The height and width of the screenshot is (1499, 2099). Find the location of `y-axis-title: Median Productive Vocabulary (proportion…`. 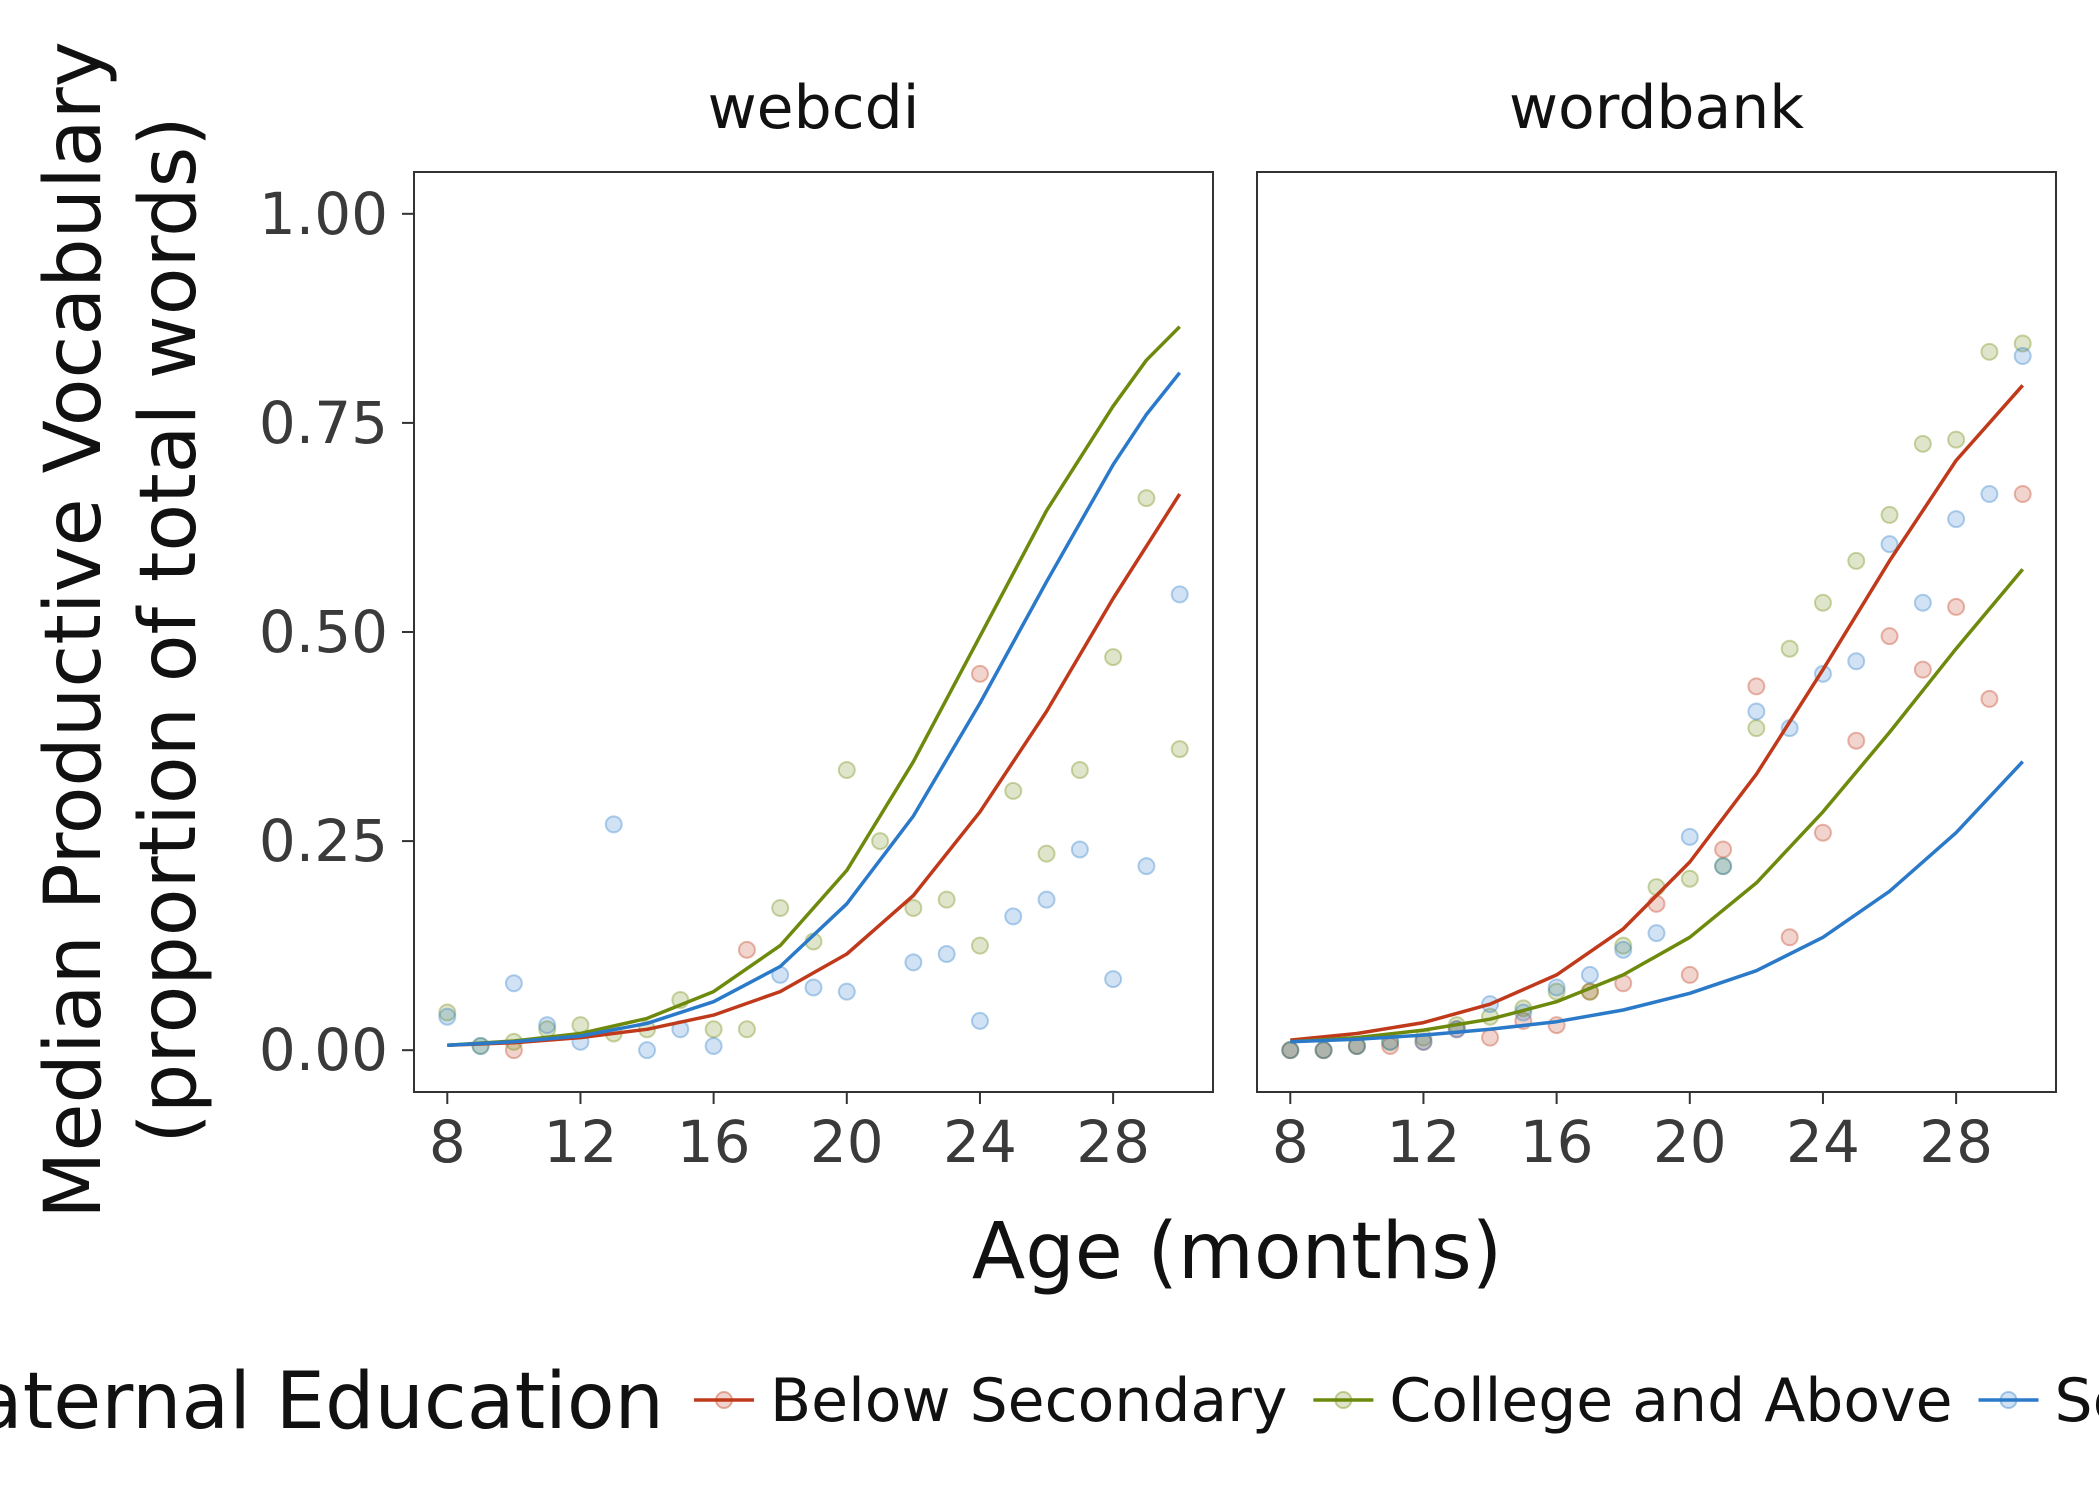

y-axis-title: Median Productive Vocabulary (proportion… is located at coordinates (121, 630).